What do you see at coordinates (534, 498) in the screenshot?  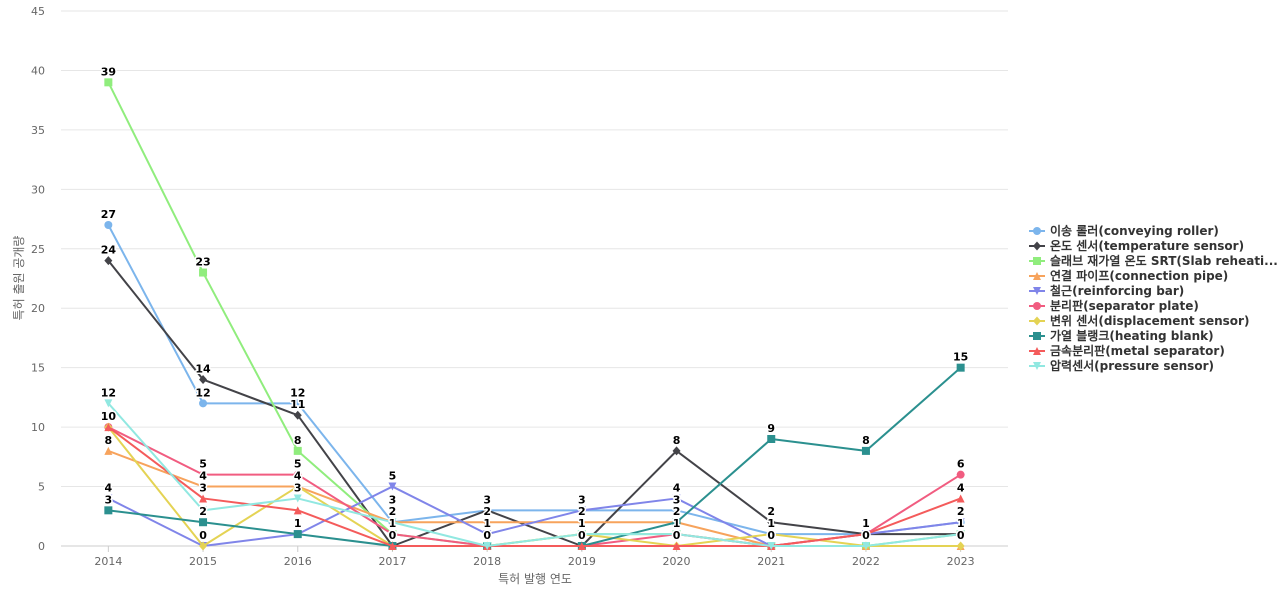 I see `series-line` at bounding box center [534, 498].